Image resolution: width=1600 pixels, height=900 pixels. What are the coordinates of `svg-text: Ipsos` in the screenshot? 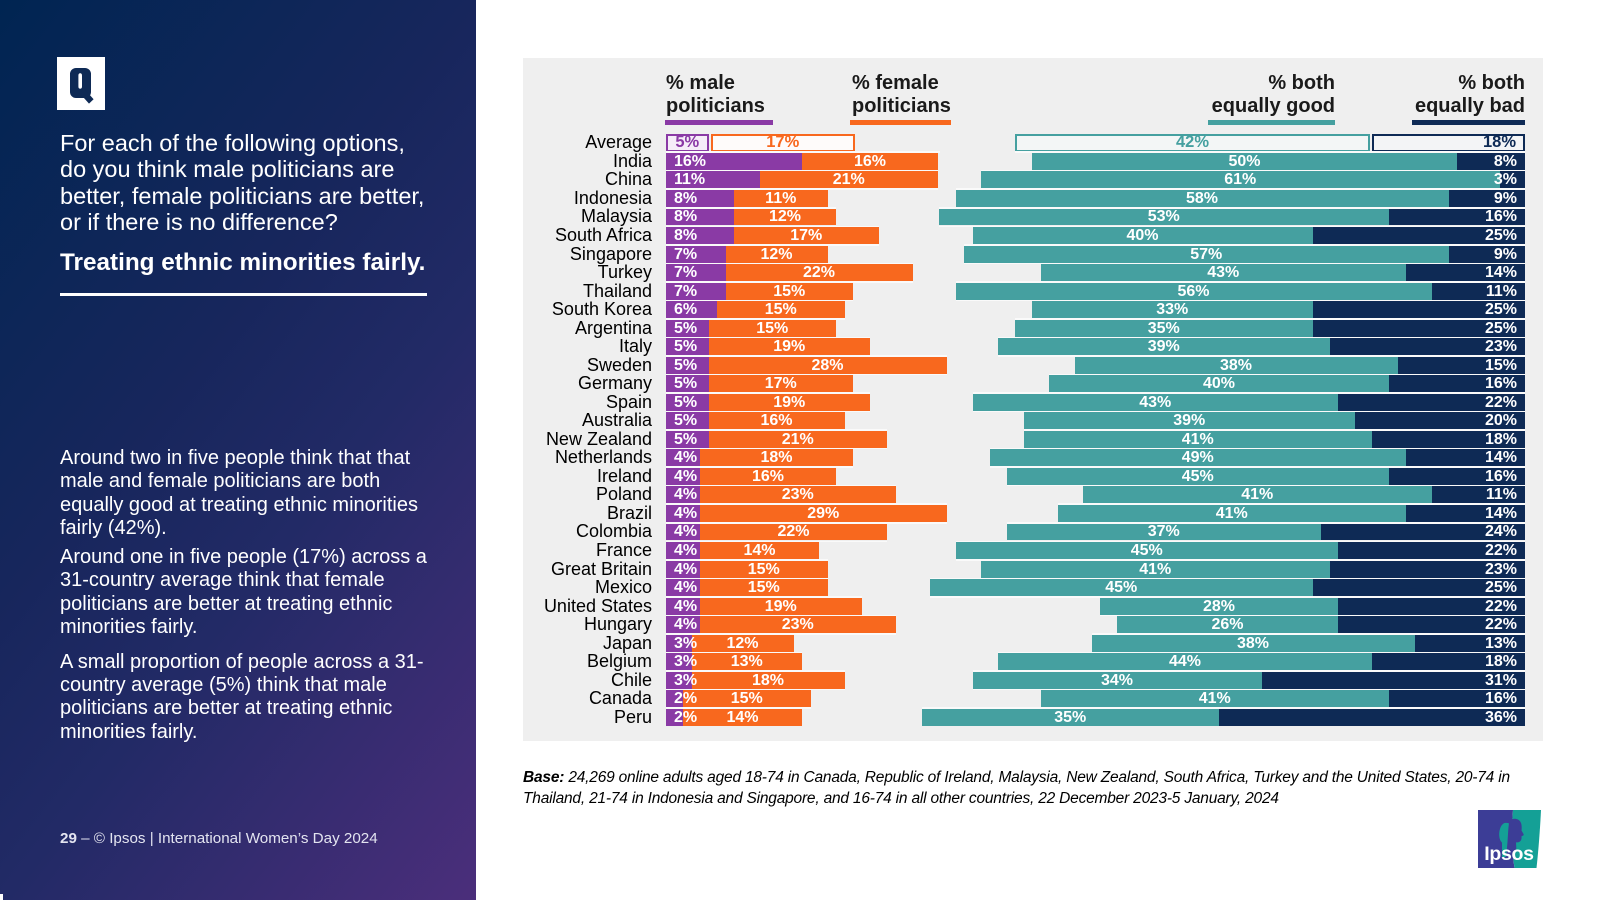 It's located at (1509, 854).